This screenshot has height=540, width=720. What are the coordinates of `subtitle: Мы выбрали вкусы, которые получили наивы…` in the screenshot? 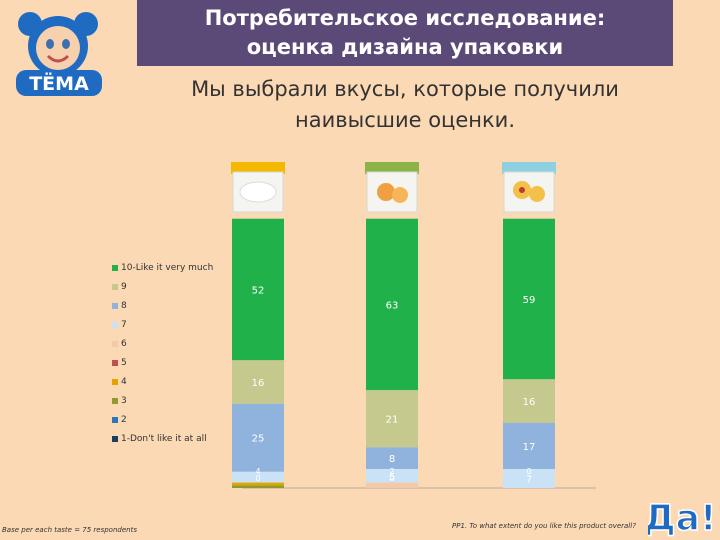 It's located at (405, 105).